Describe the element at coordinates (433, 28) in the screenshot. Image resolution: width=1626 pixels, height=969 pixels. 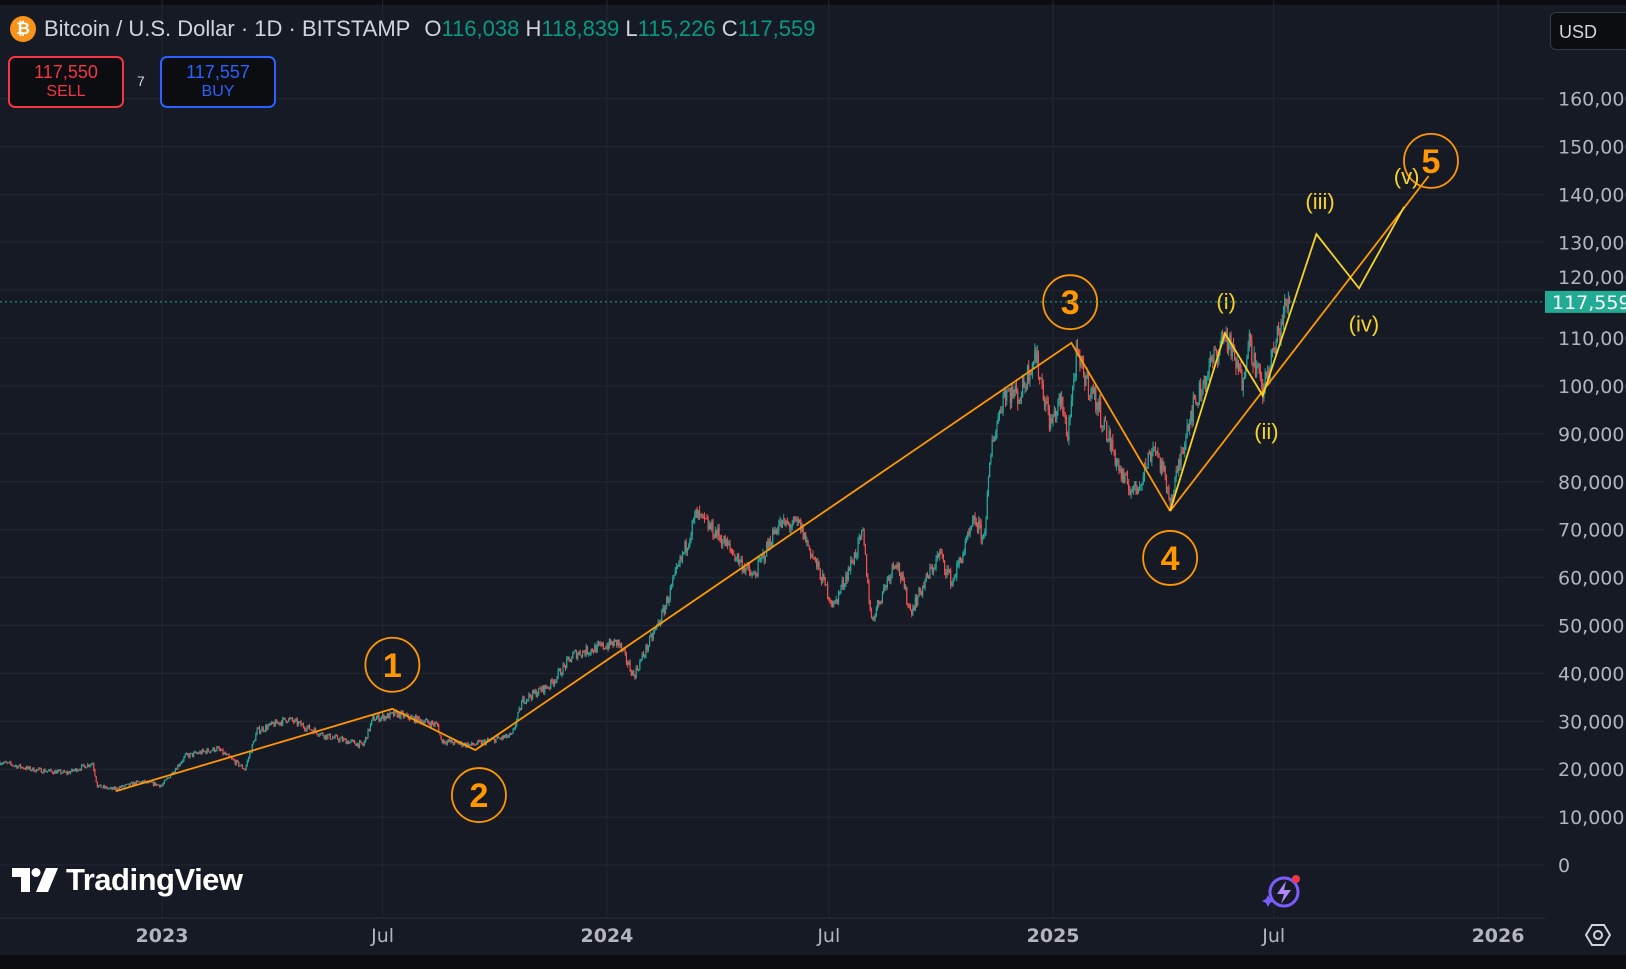
I see `open-label: O` at that location.